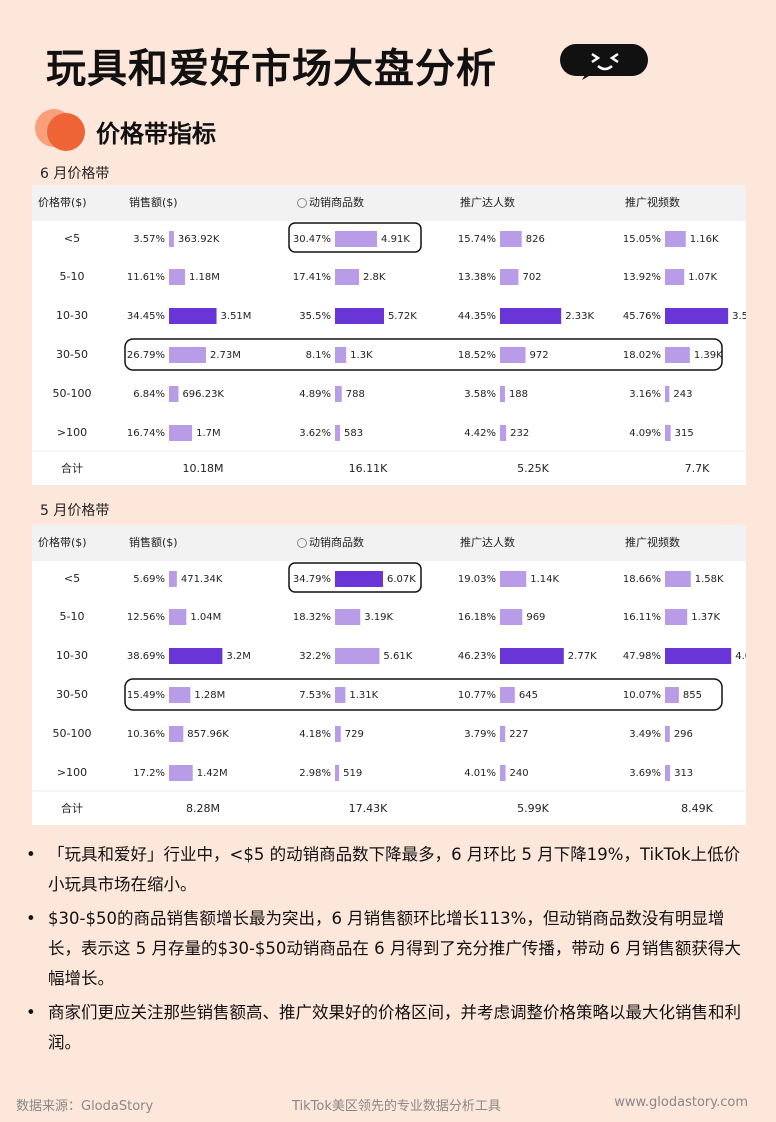 Image resolution: width=776 pixels, height=1122 pixels. What do you see at coordinates (705, 617) in the screenshot?
I see `cell-value: 1.37K` at bounding box center [705, 617].